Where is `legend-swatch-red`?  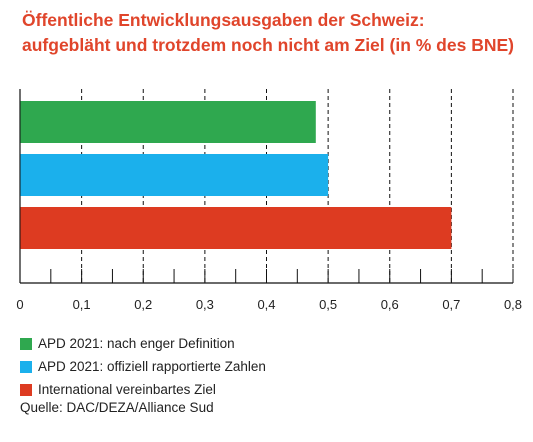
legend-swatch-red is located at coordinates (26, 389).